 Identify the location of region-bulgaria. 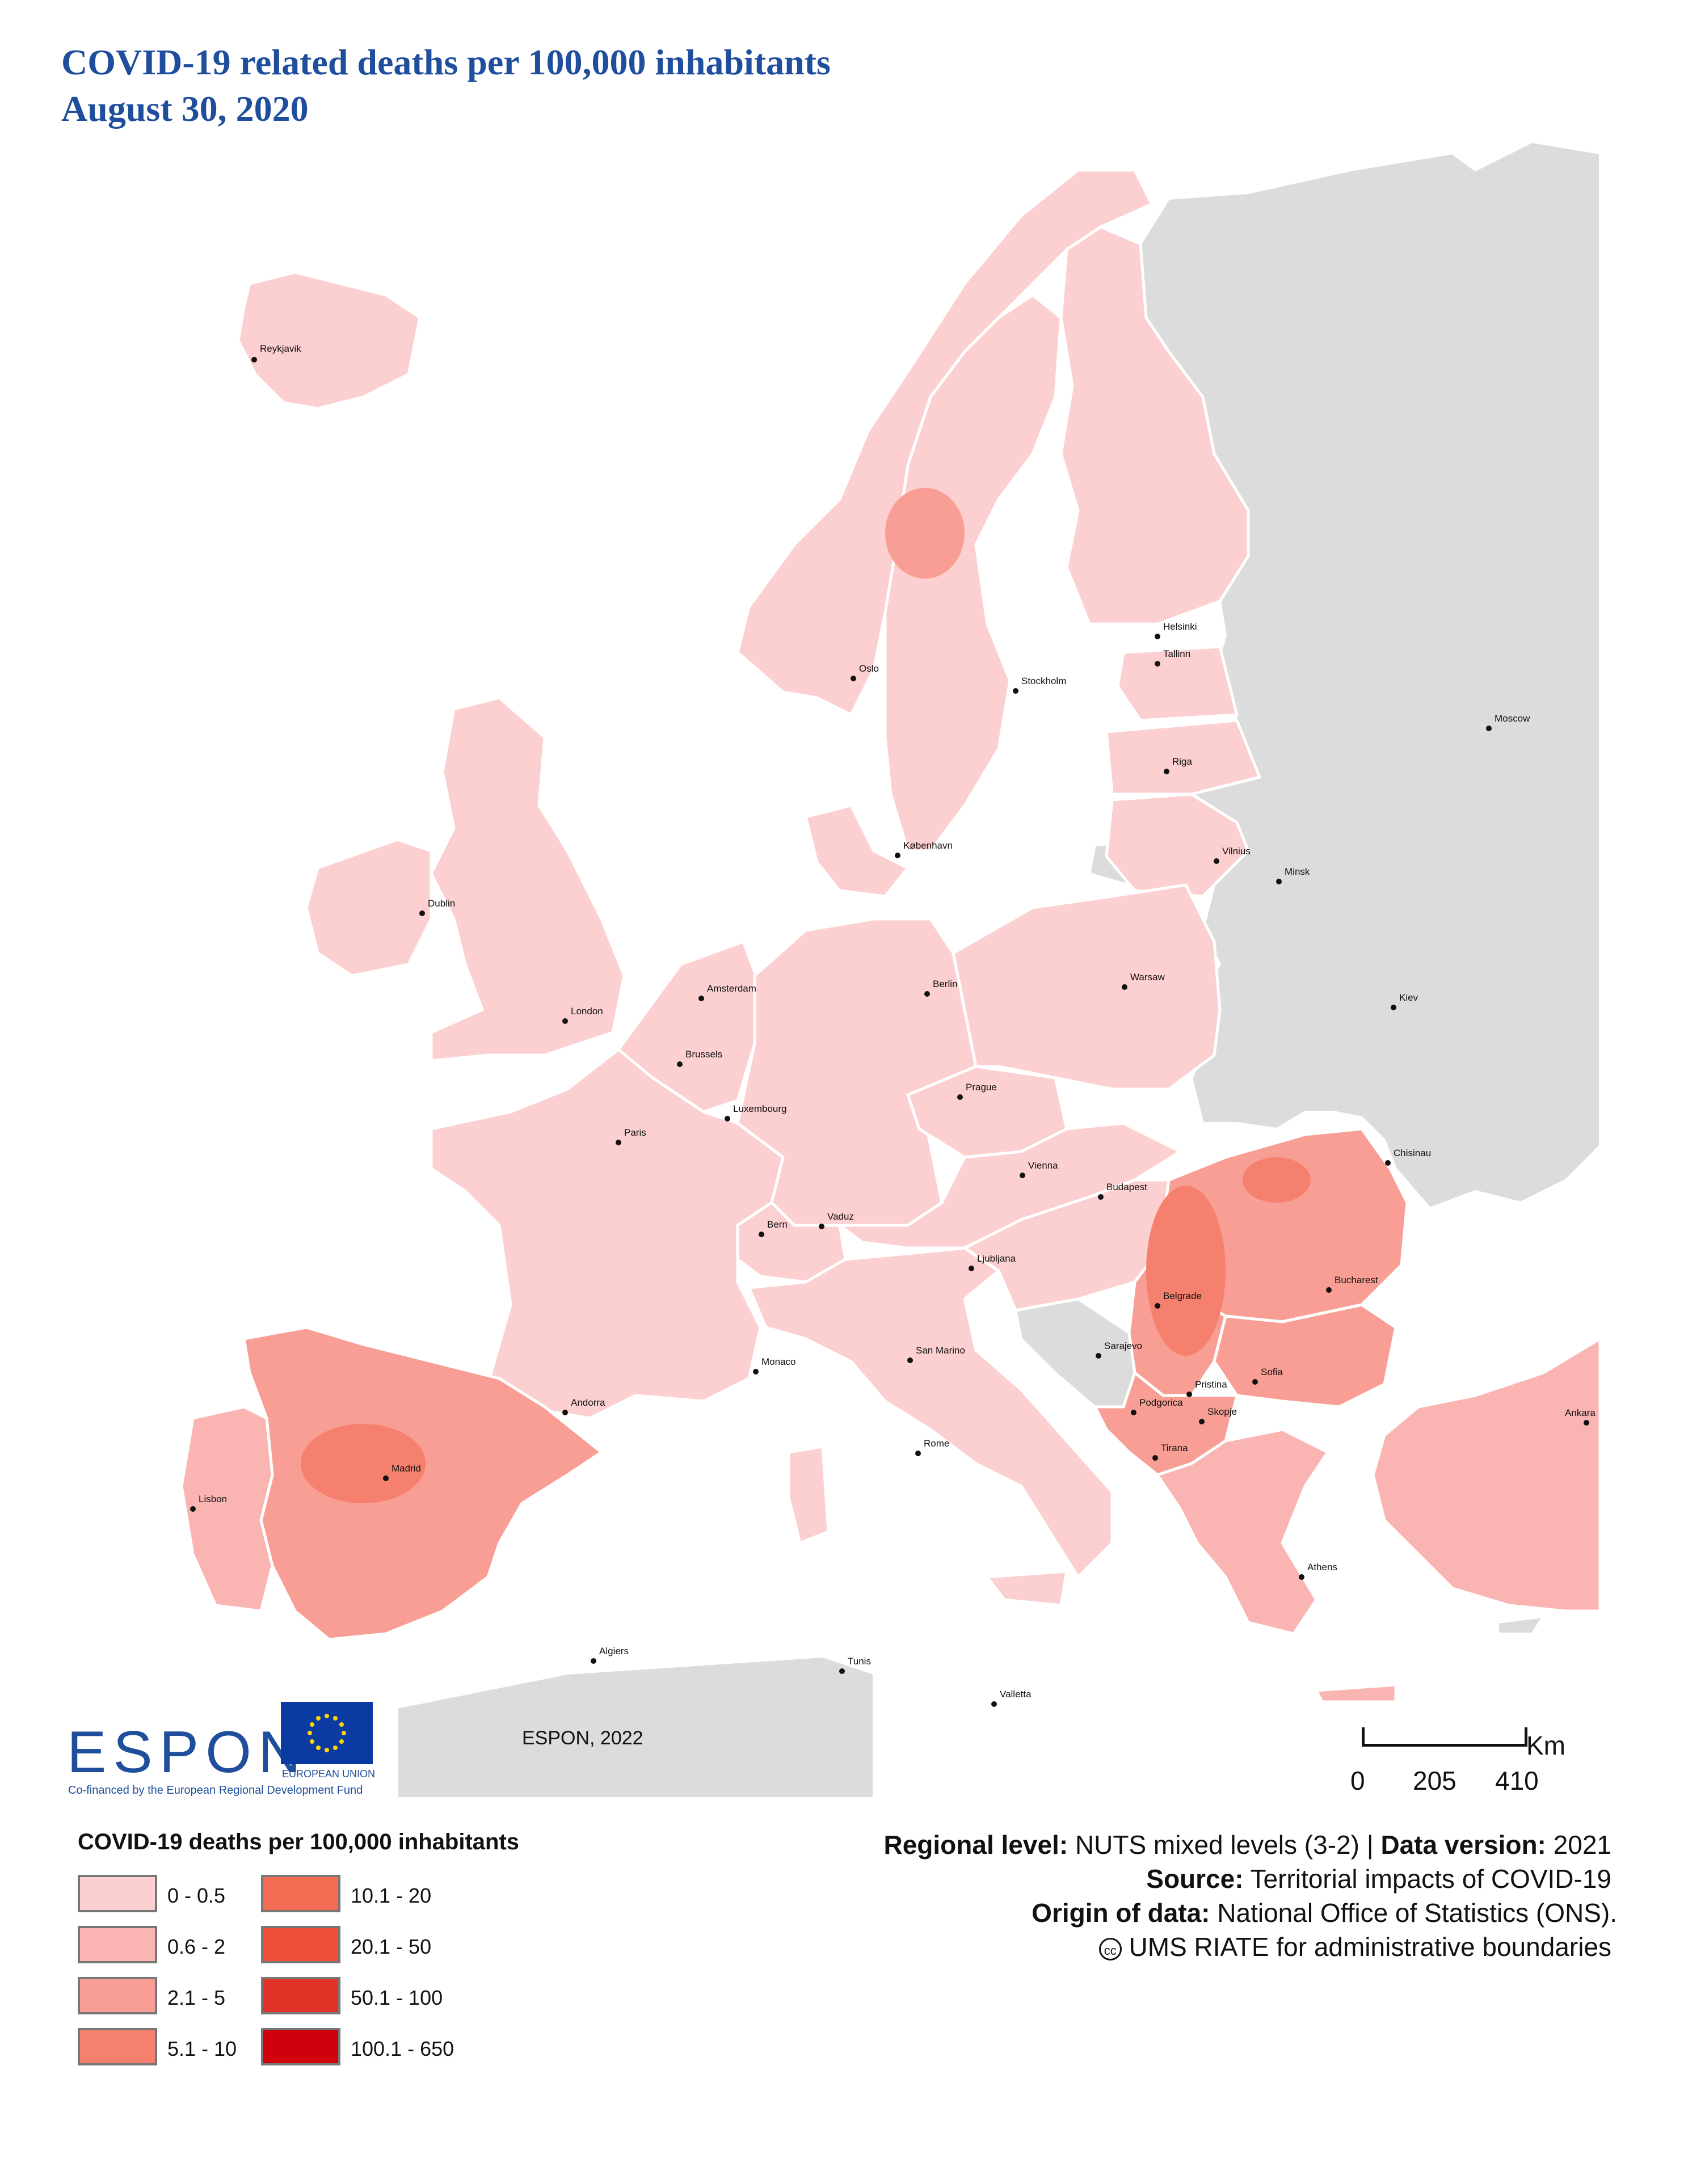
(1305, 1356).